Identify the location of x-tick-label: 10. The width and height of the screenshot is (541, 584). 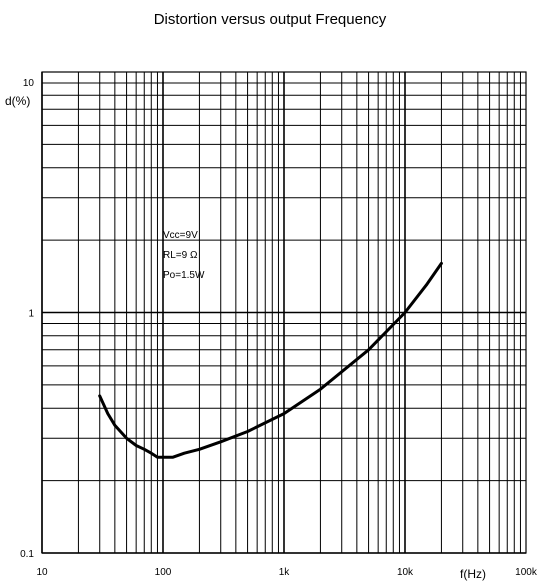
(42, 572).